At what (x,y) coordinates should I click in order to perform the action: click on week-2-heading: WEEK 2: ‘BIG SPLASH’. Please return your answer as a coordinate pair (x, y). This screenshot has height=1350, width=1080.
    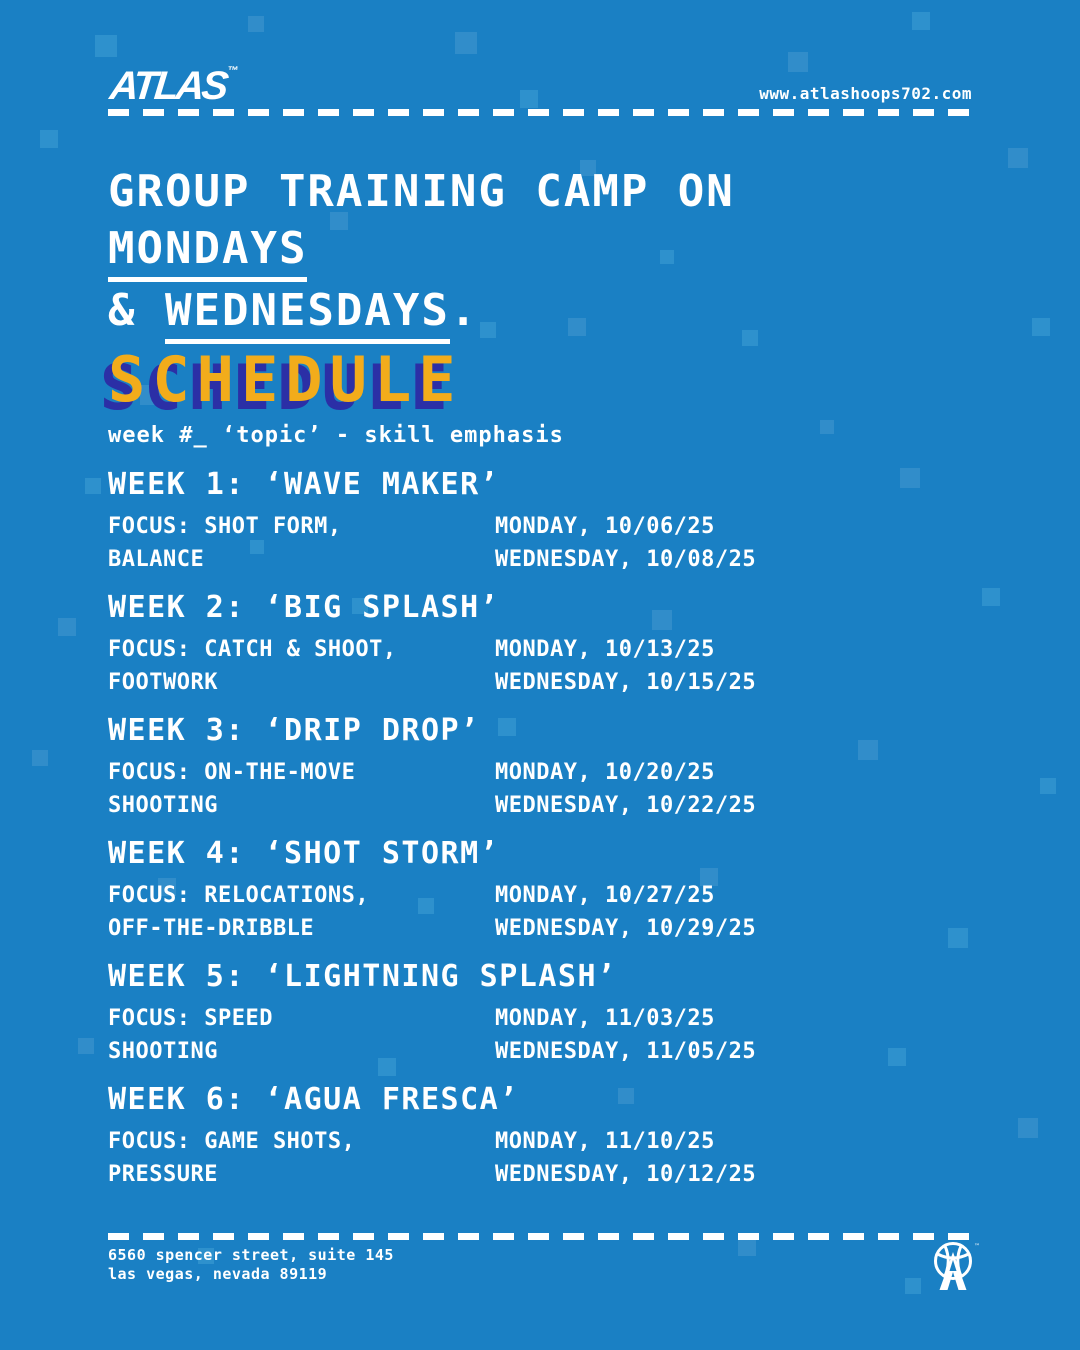
    Looking at the image, I should click on (304, 607).